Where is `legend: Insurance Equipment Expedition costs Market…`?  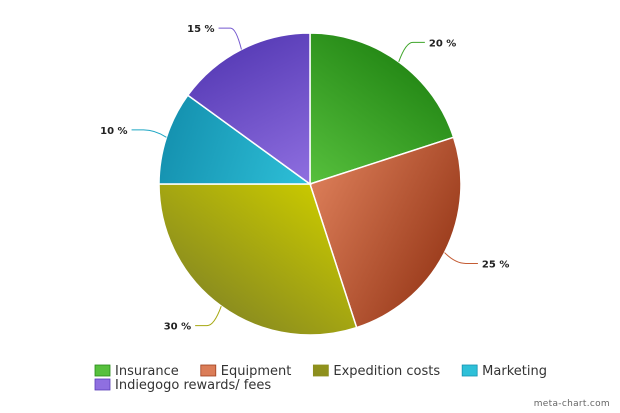
legend: Insurance Equipment Expedition costs Market… is located at coordinates (320, 378).